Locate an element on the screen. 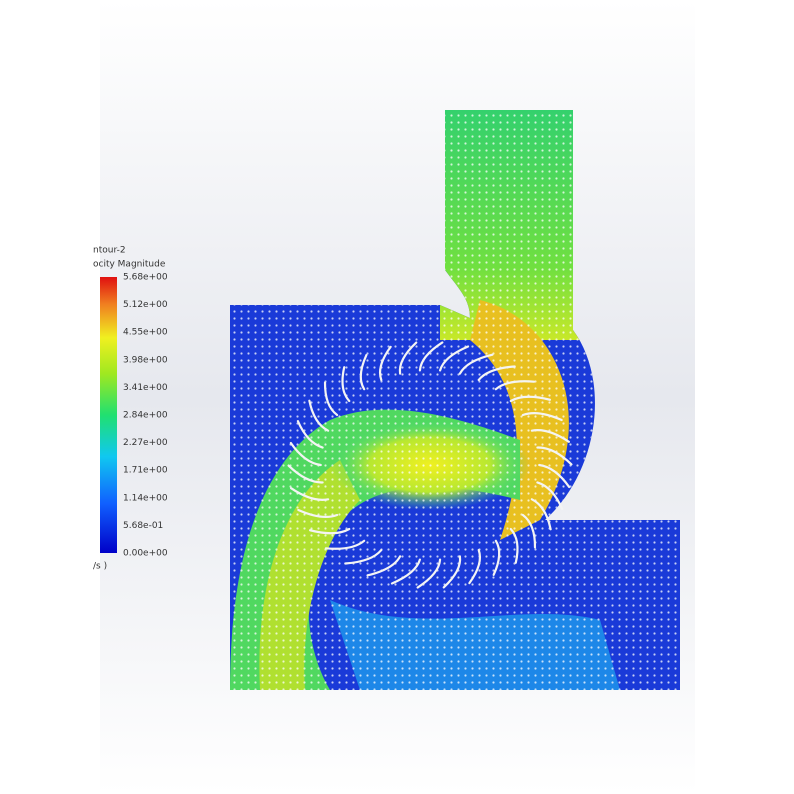  color-bar-label: 5.68e+00 is located at coordinates (145, 278).